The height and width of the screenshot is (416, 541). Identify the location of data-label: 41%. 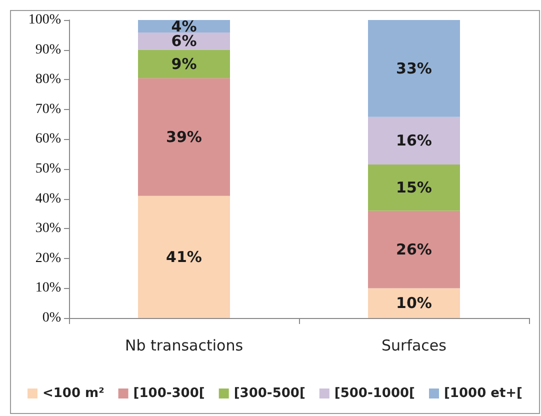
(184, 257).